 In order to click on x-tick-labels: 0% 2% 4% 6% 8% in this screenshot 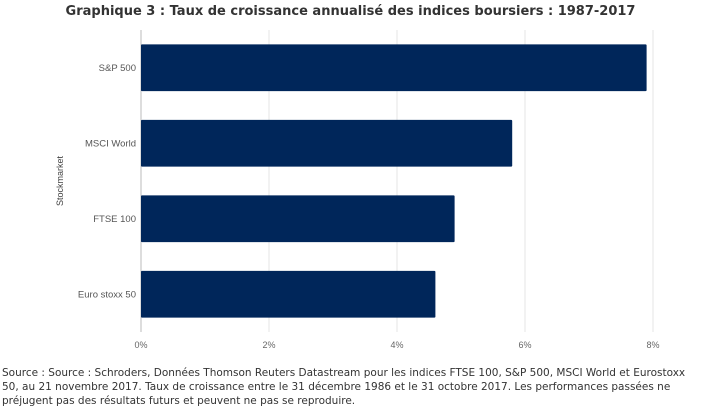, I will do `click(396, 345)`.